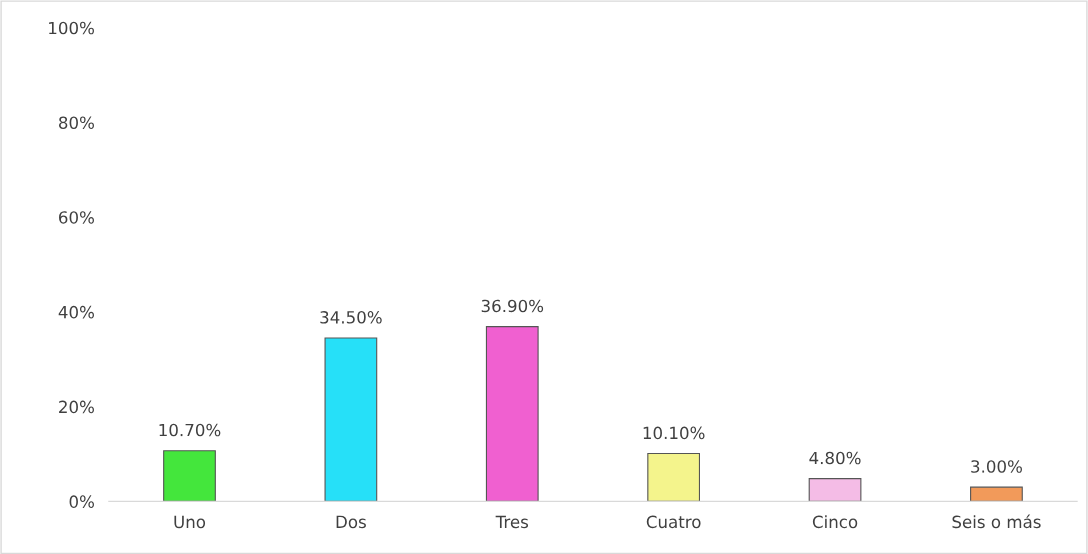 The height and width of the screenshot is (554, 1088). What do you see at coordinates (835, 458) in the screenshot?
I see `data-label: 4.80%` at bounding box center [835, 458].